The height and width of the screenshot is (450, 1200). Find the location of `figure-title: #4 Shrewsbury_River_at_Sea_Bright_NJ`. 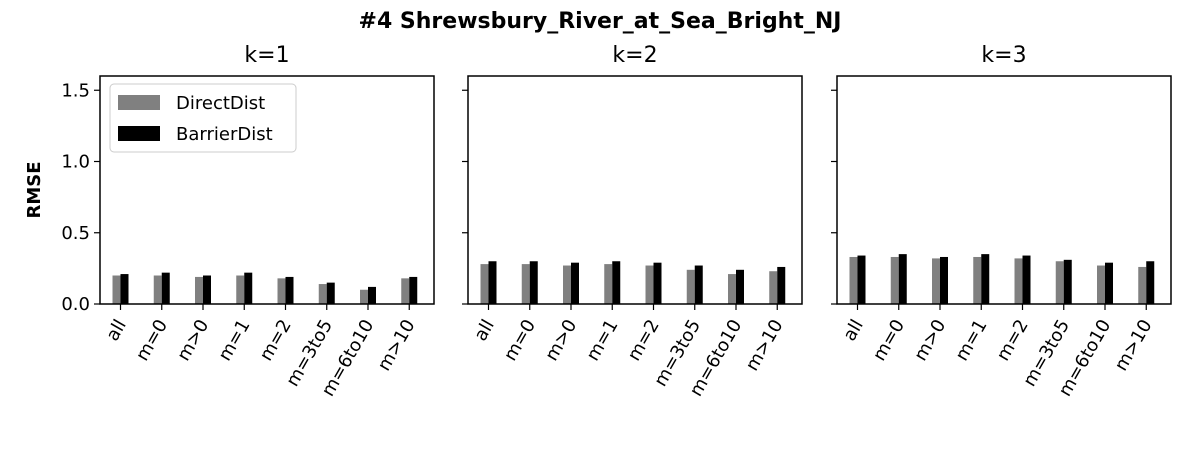

figure-title: #4 Shrewsbury_River_at_Sea_Bright_NJ is located at coordinates (600, 21).